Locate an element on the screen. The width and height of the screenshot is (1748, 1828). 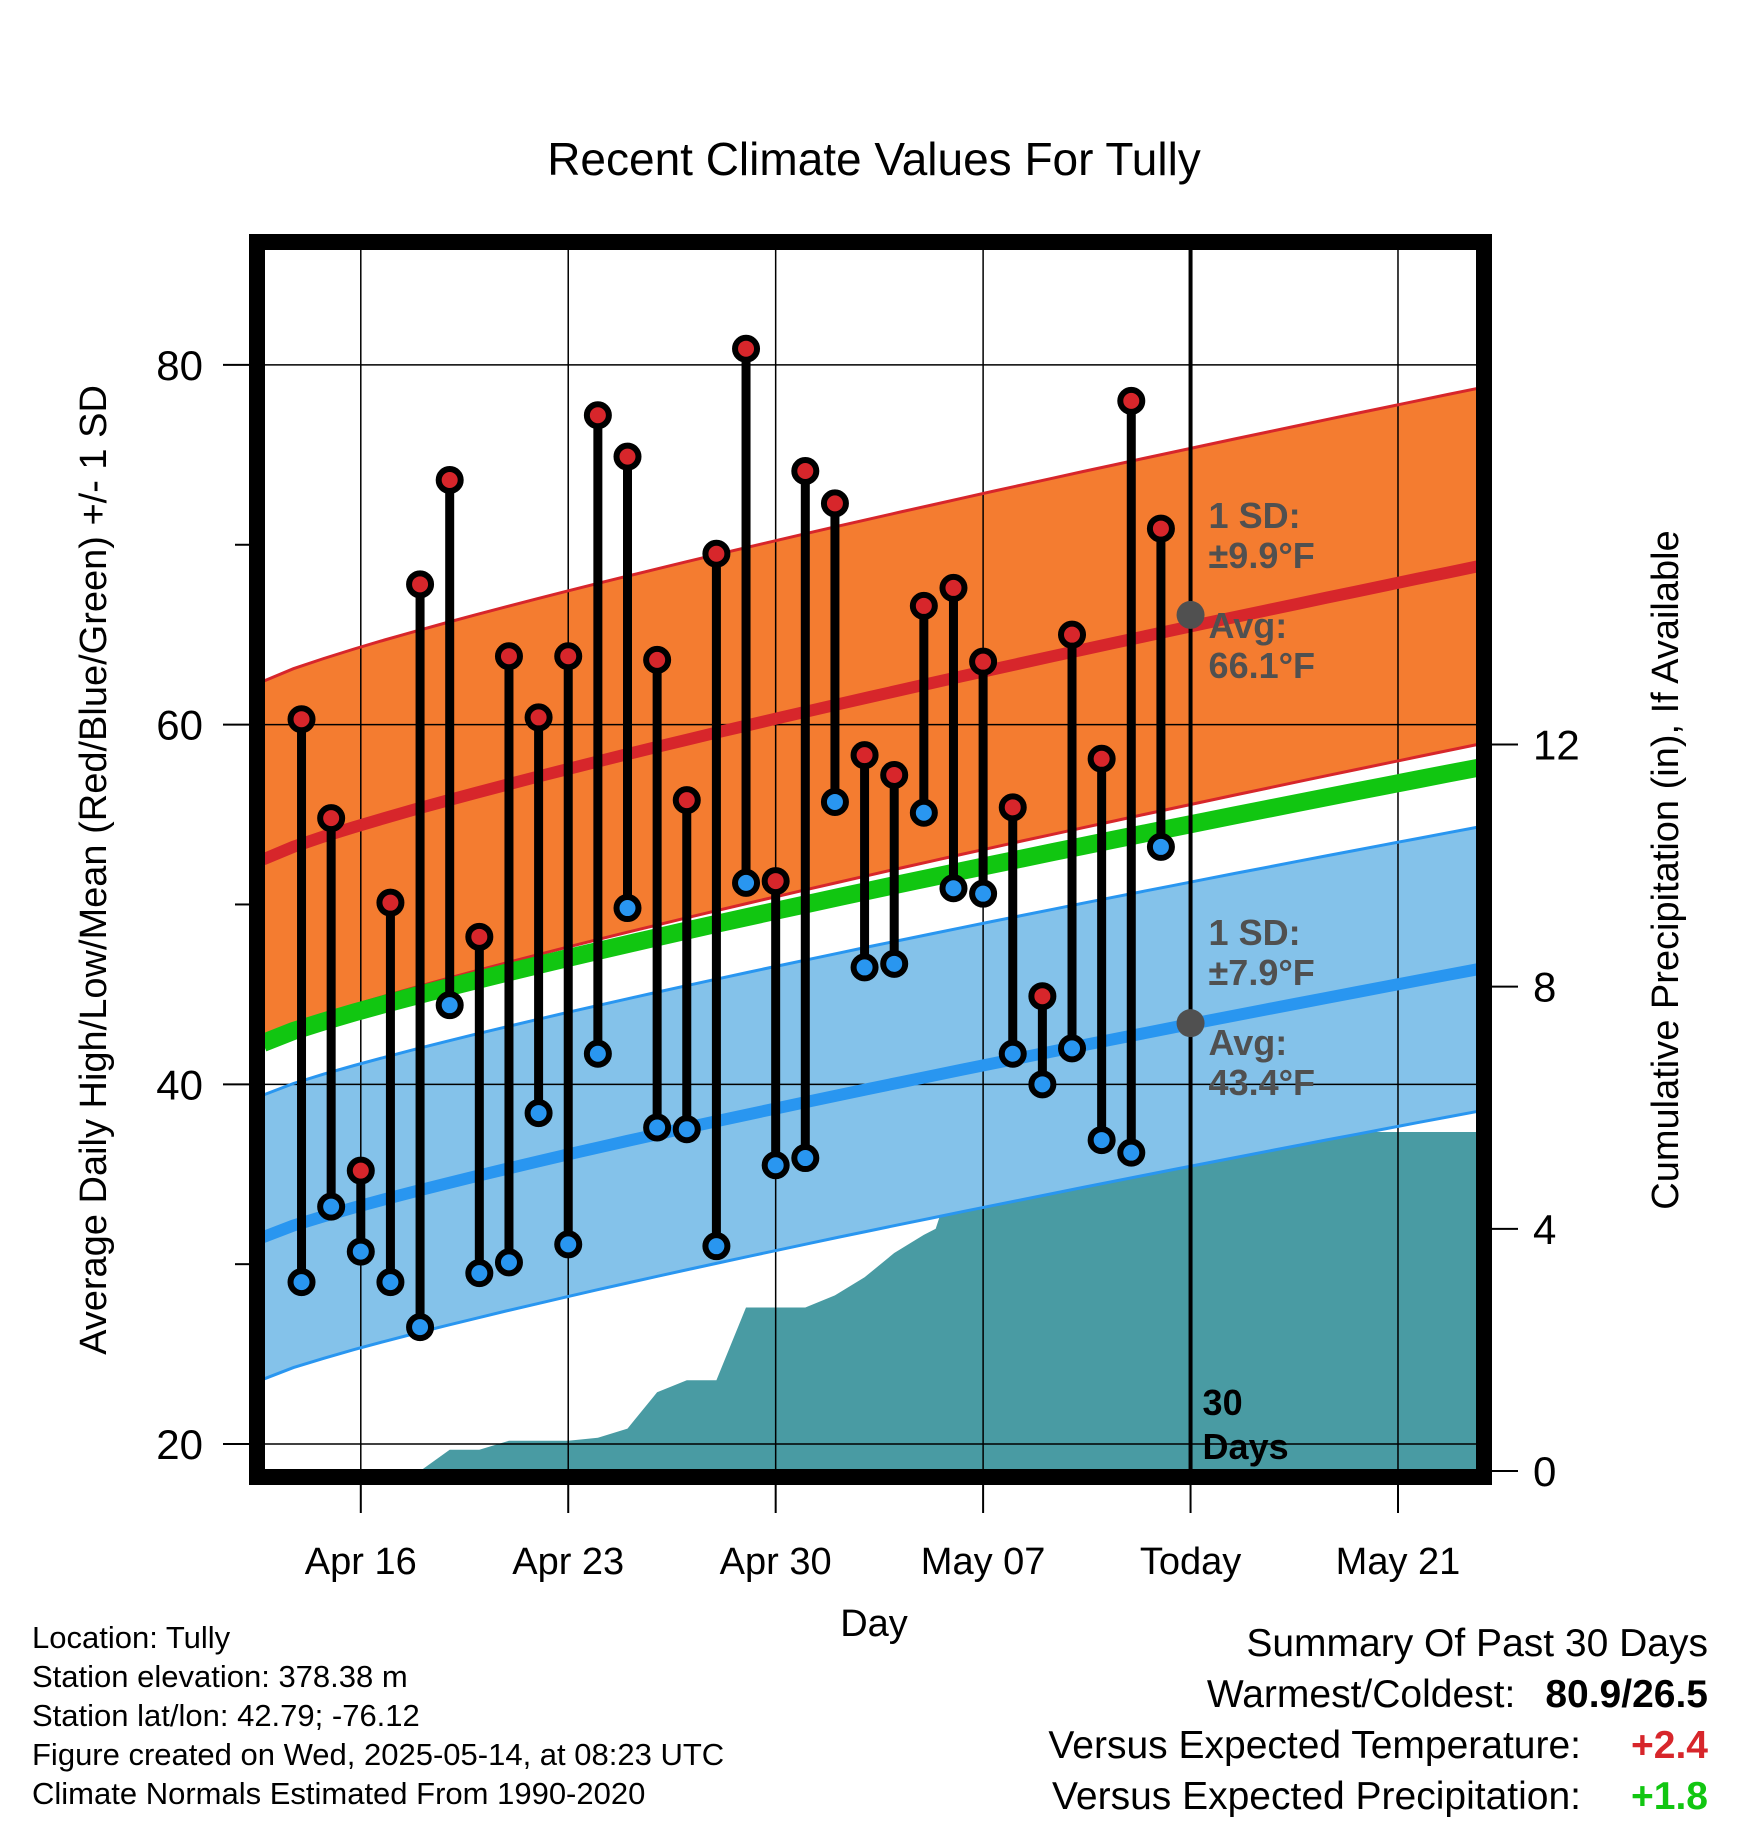
summary-temp-row: Versus Expected Temperature: +2.4 is located at coordinates (1378, 1745).